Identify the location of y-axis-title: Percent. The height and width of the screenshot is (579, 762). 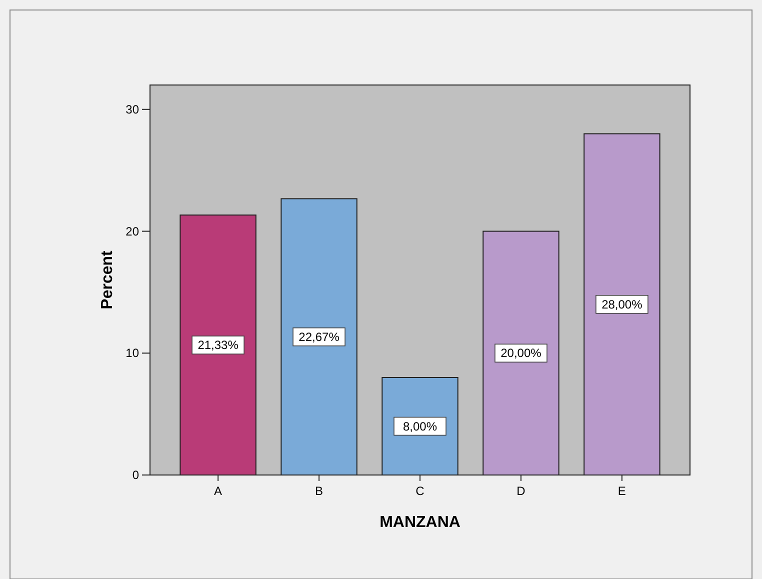
(107, 280).